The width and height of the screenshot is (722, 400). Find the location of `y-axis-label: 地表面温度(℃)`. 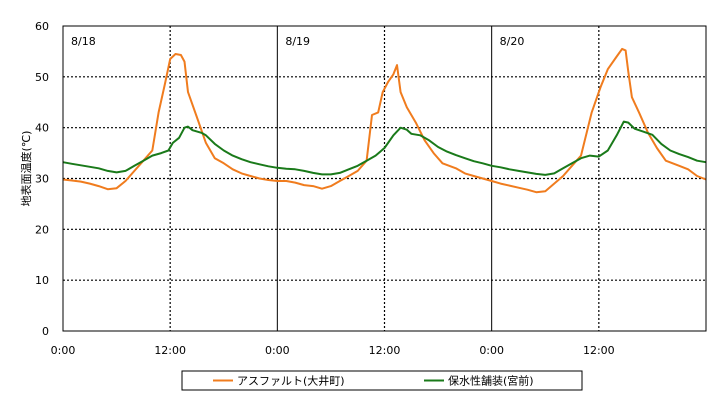

y-axis-label: 地表面温度(℃) is located at coordinates (26, 169).